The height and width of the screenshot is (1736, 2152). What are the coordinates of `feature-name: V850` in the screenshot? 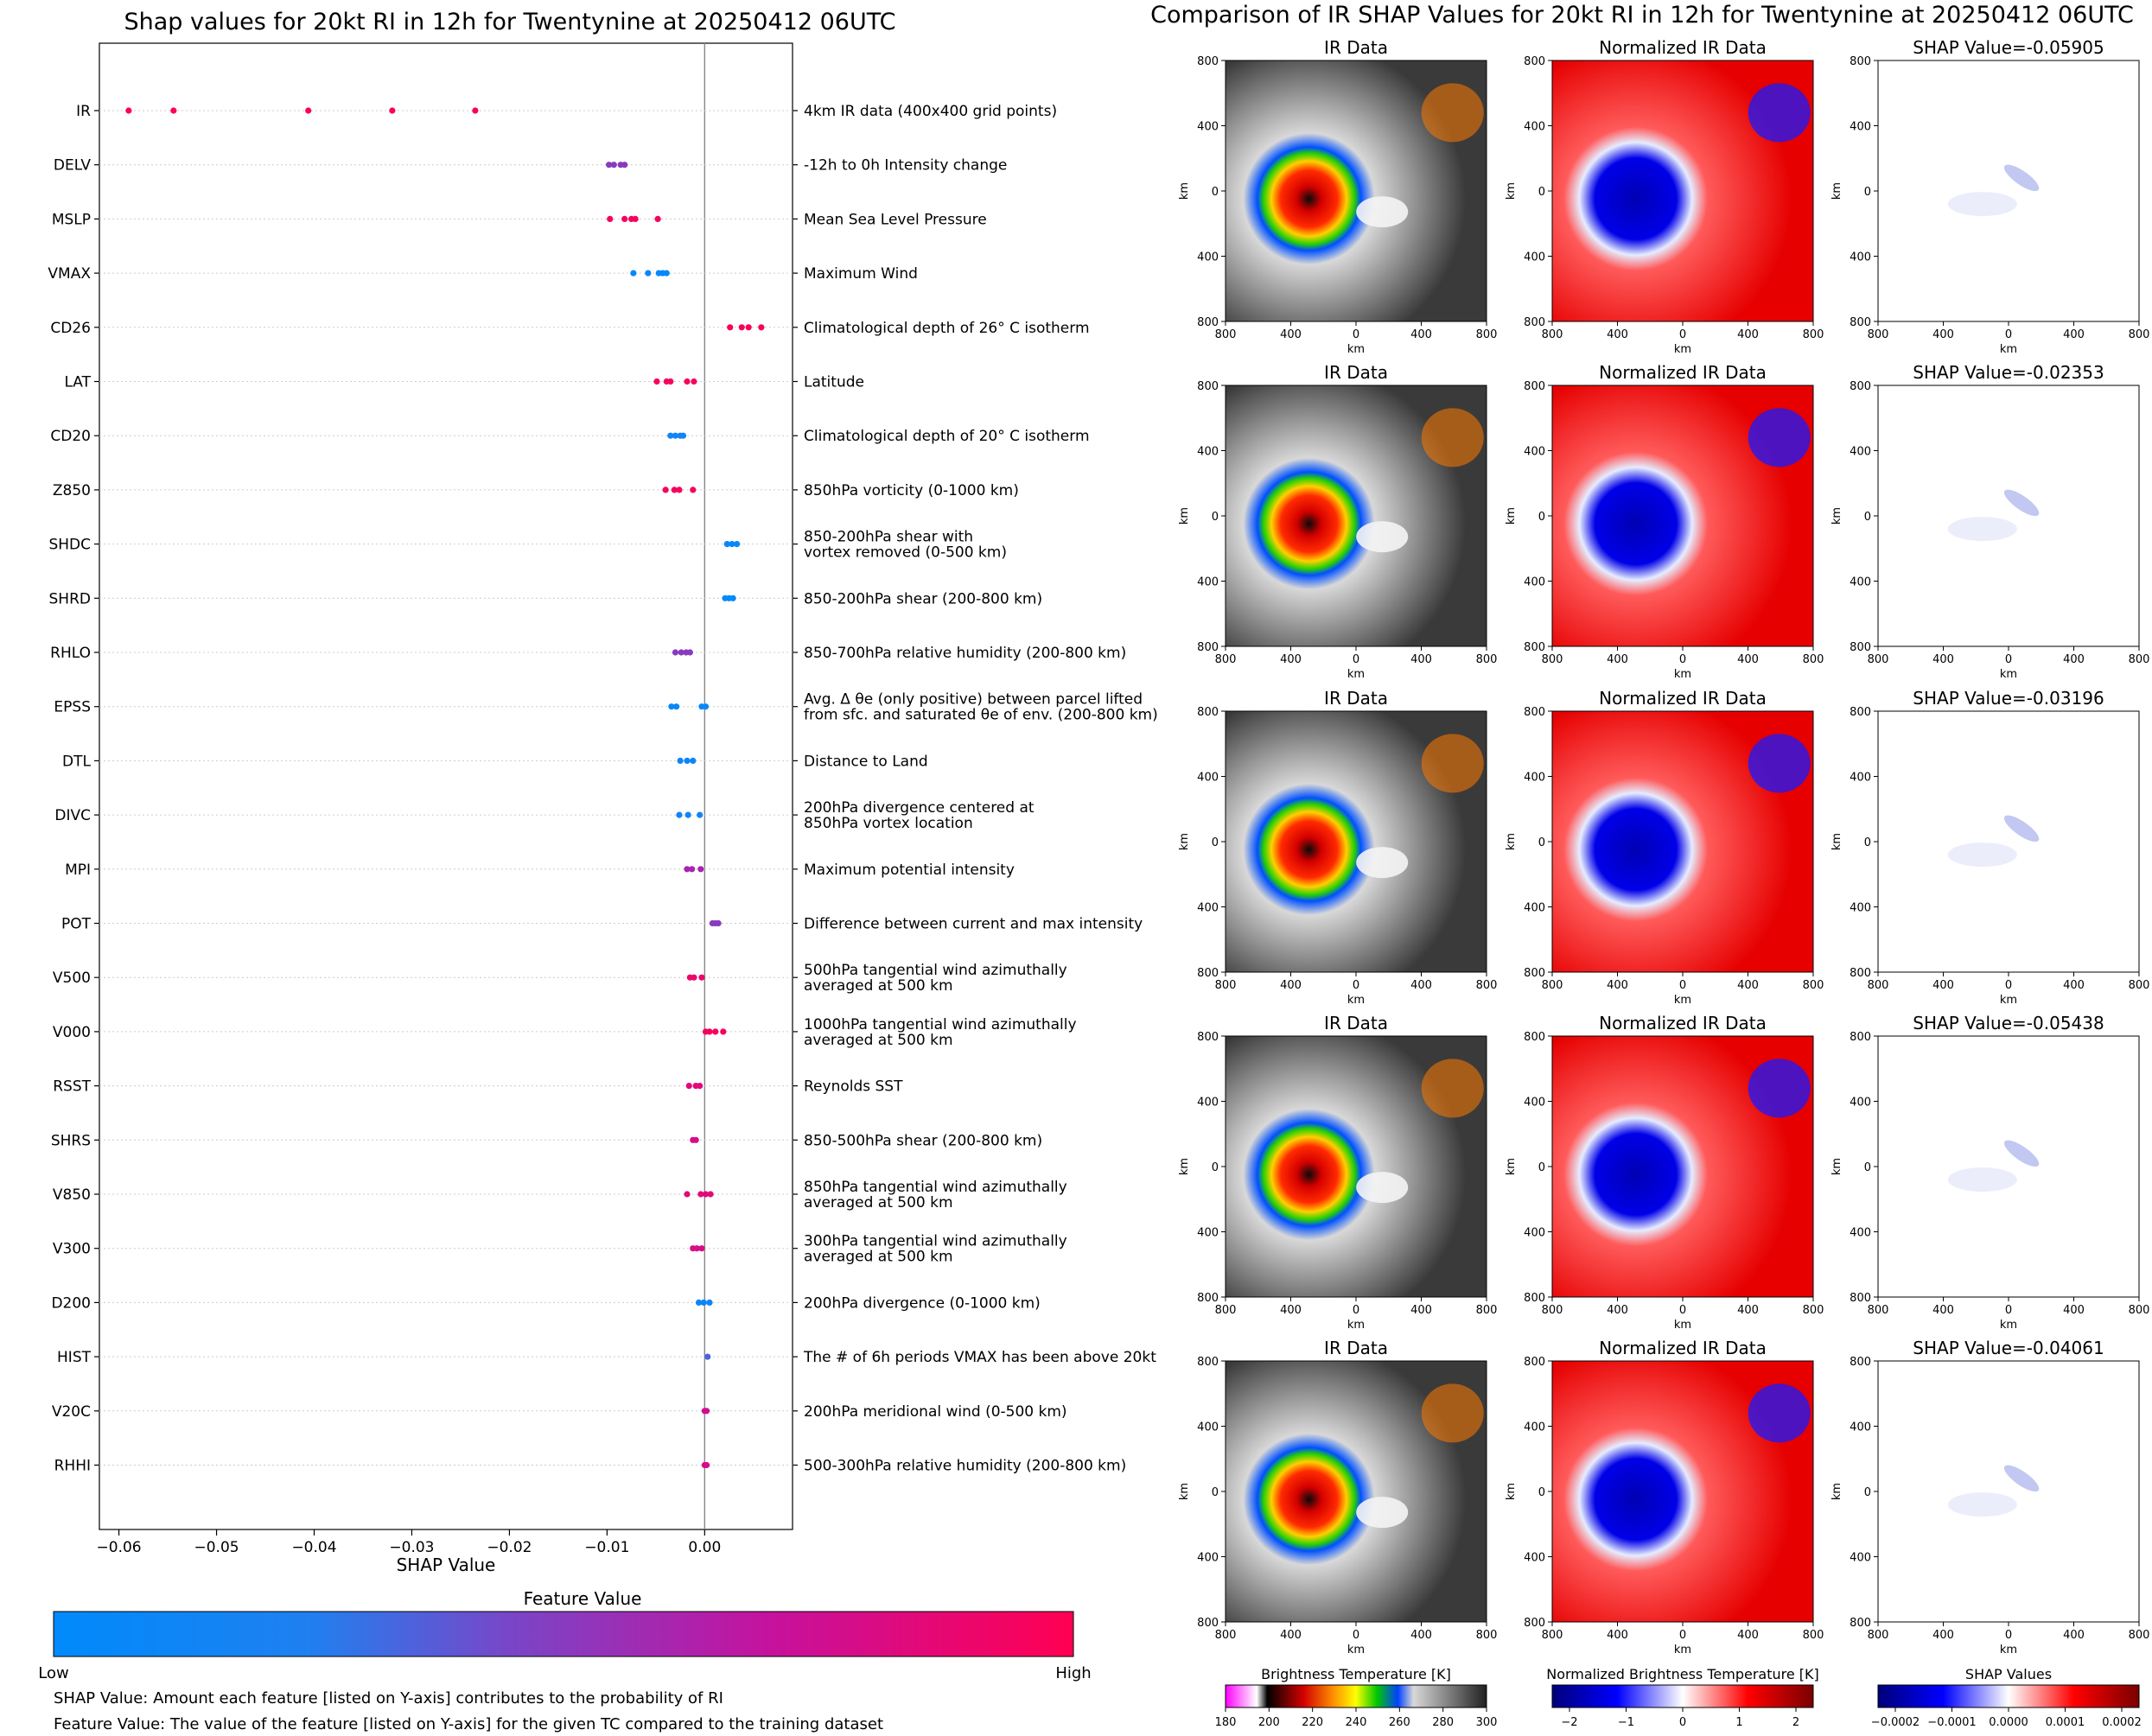 It's located at (72, 1195).